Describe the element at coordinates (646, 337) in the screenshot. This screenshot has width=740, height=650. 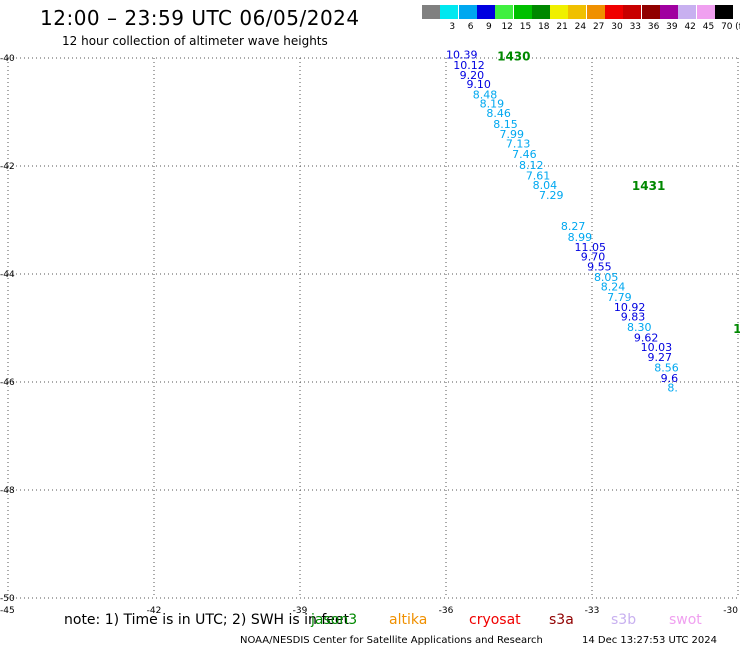
I see `wave-height-label: 9.62` at that location.